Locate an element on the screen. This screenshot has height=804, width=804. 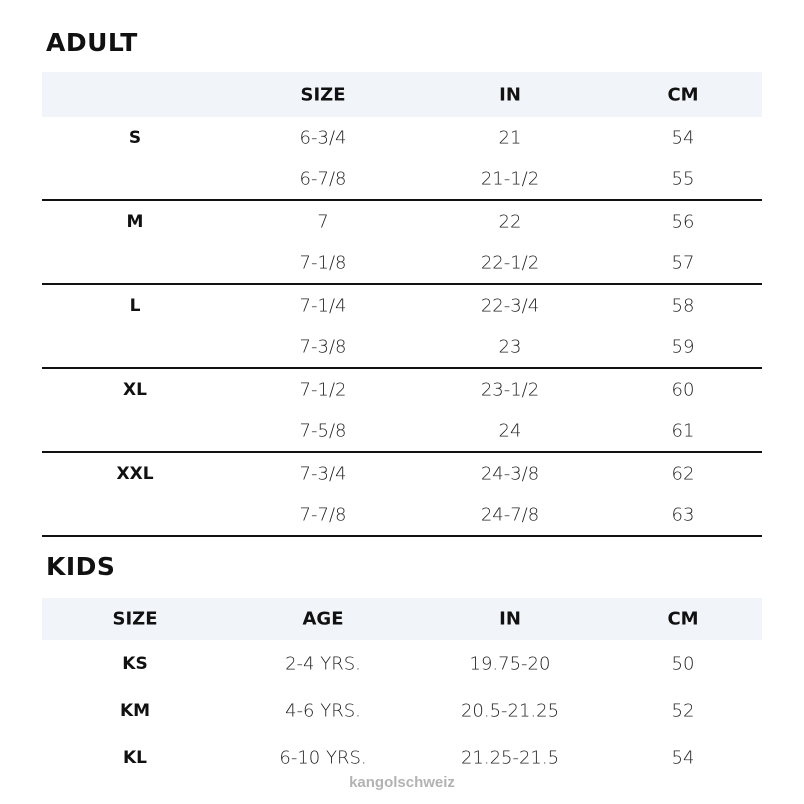
table-row: M 7 22 56 is located at coordinates (402, 221).